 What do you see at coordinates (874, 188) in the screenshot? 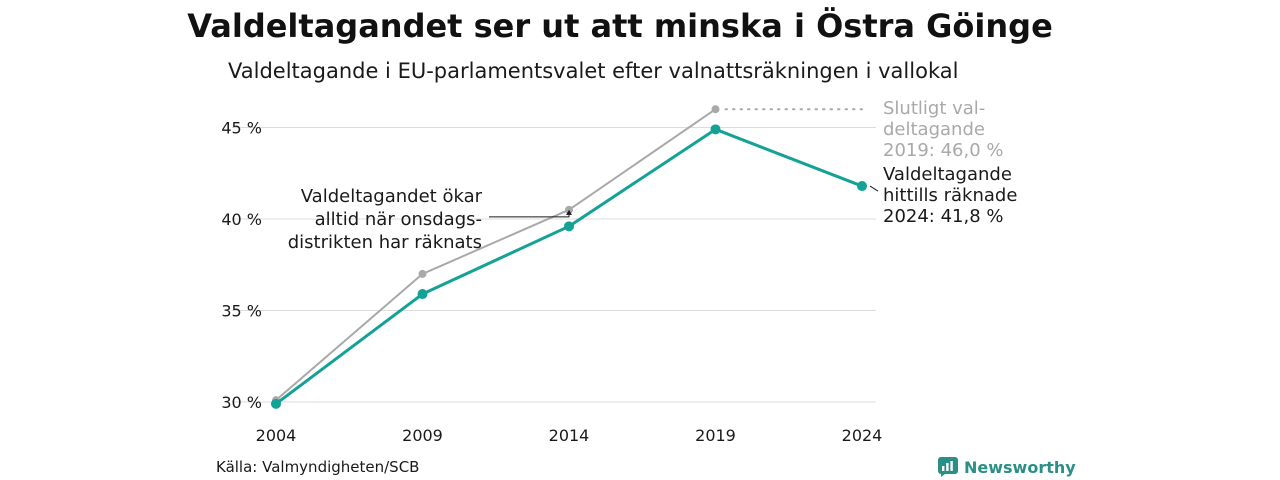
I see `counted-leader-line` at bounding box center [874, 188].